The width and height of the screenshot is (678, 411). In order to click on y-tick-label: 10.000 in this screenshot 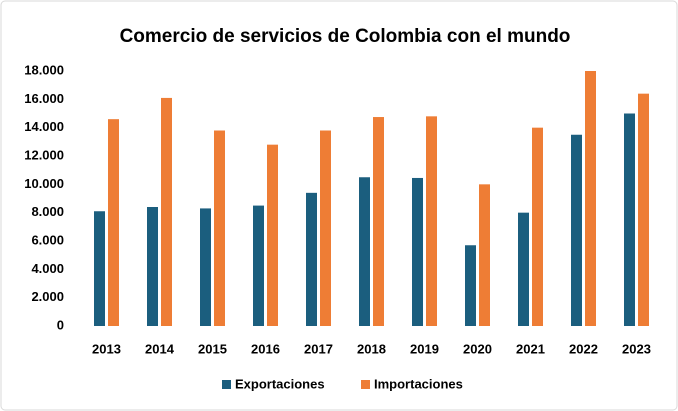, I will do `click(44, 183)`.